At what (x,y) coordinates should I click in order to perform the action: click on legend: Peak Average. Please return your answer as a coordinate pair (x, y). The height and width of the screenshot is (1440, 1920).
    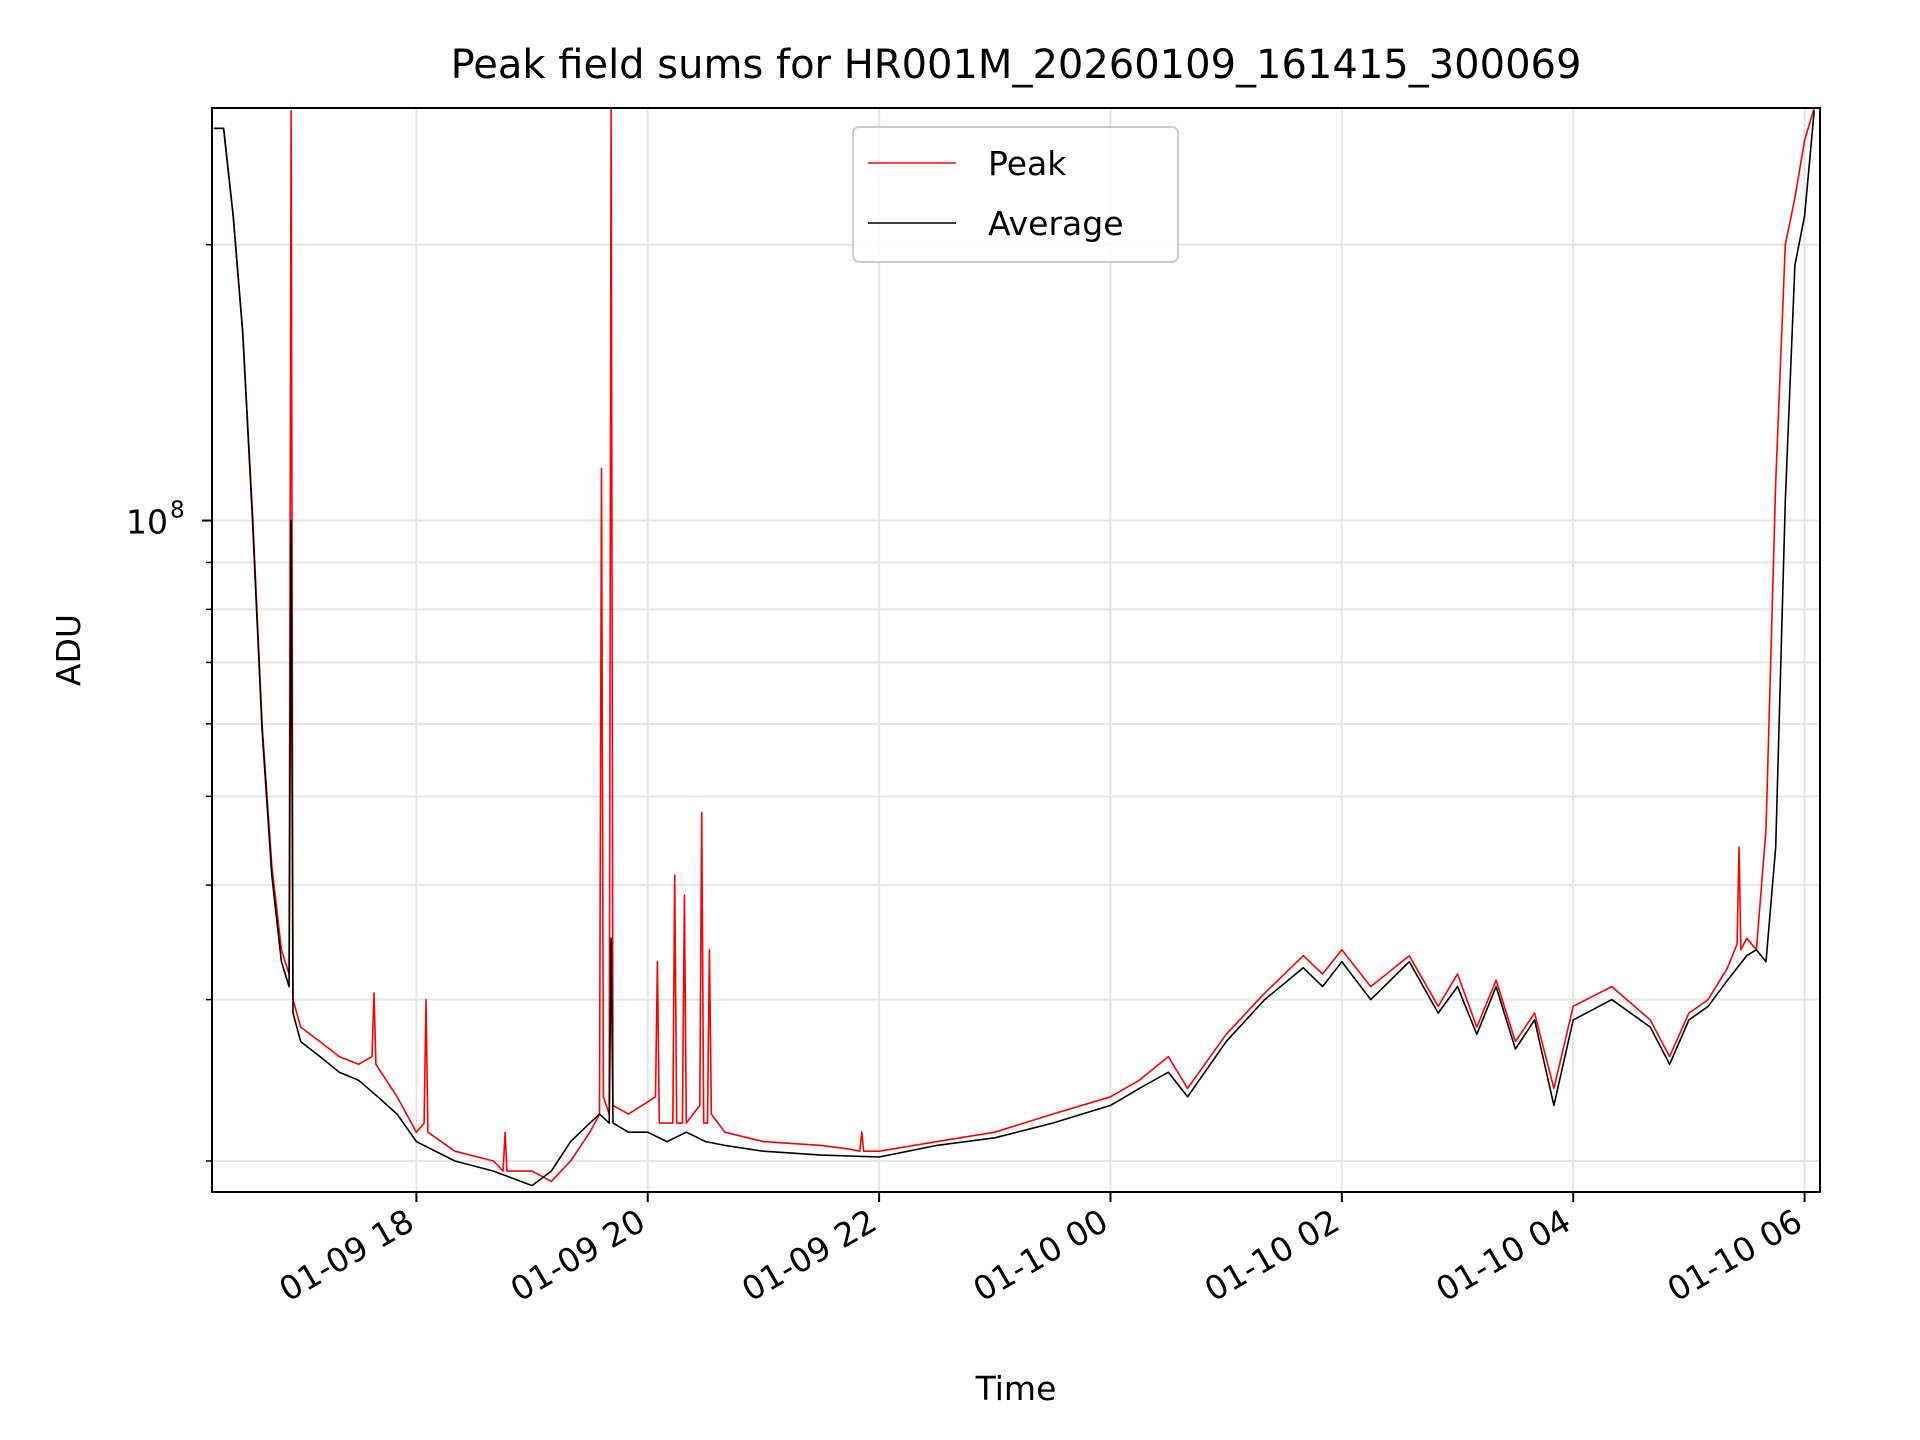
    Looking at the image, I should click on (1015, 194).